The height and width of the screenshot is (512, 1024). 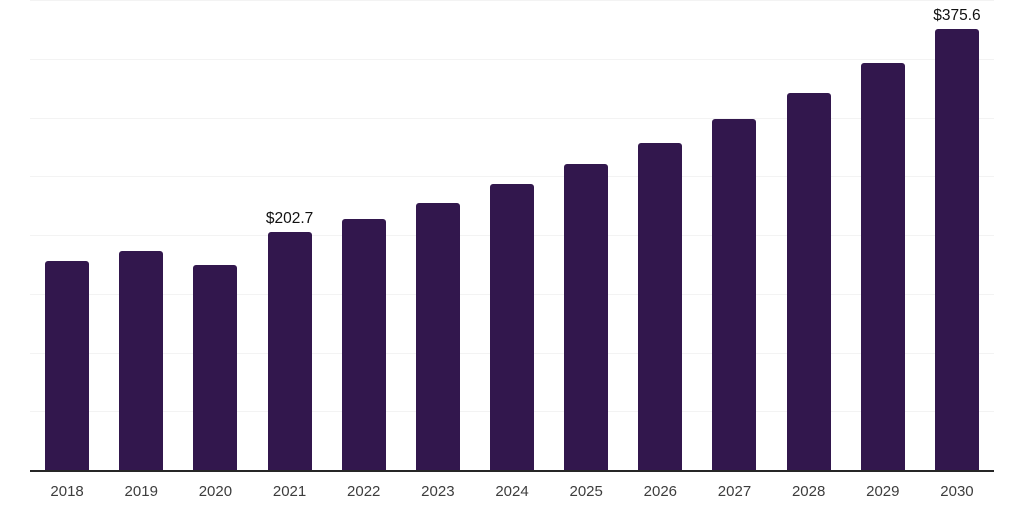 I want to click on x-tick-label-2028: 2028, so click(x=808, y=491).